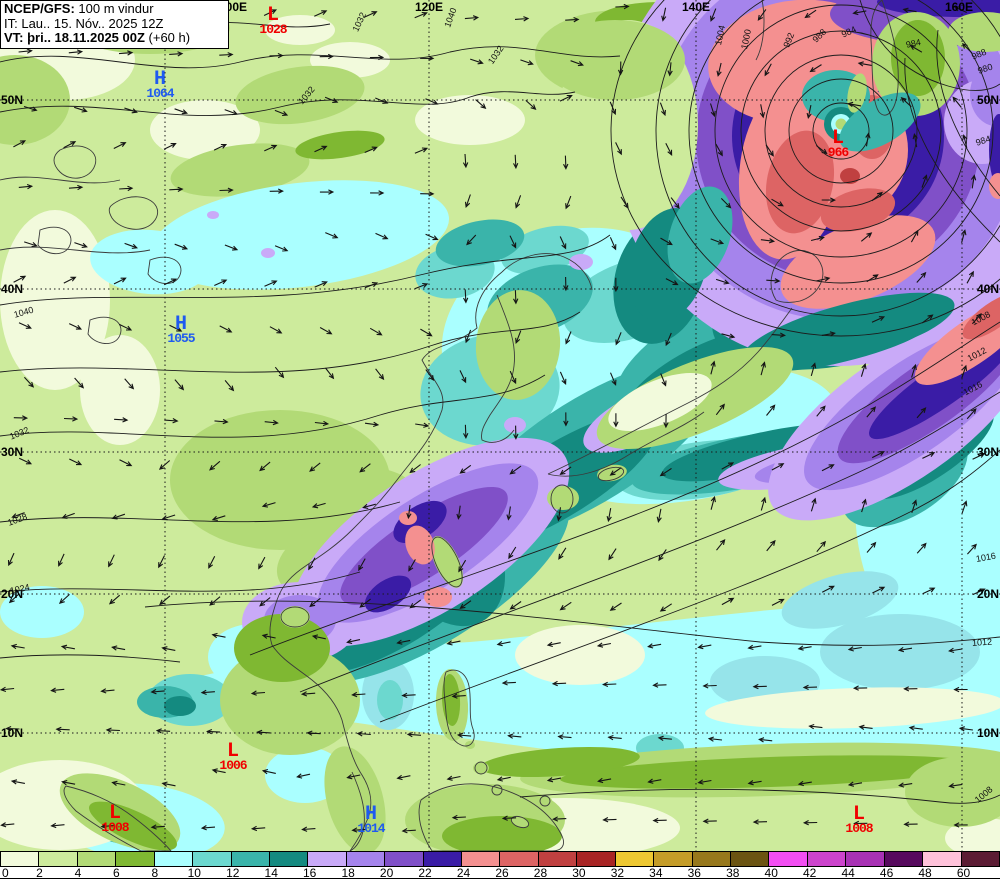 The width and height of the screenshot is (1000, 879). I want to click on colorbar-tick-label: 6, so click(116, 872).